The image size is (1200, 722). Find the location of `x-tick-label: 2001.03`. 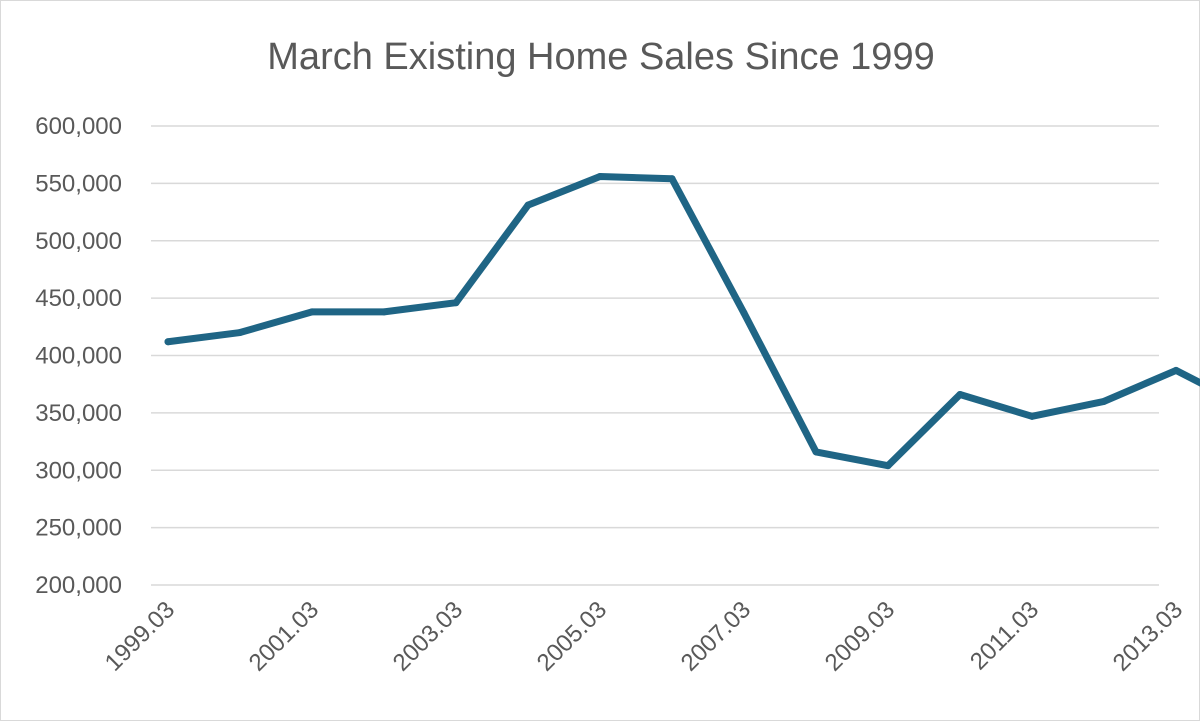

x-tick-label: 2001.03 is located at coordinates (284, 636).